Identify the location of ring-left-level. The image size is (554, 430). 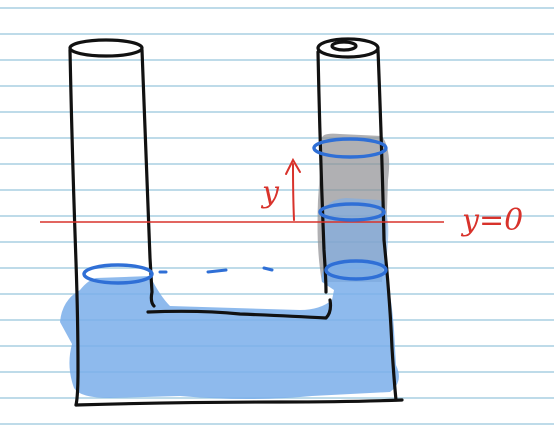
(118, 274).